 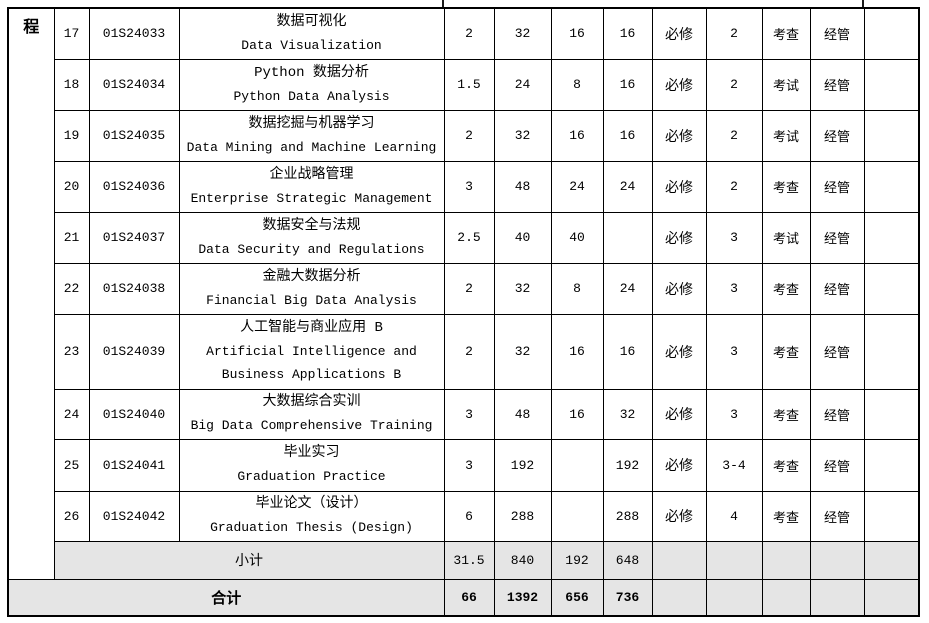 I want to click on course-name-en: Financial Big Data Analysis, so click(x=311, y=300).